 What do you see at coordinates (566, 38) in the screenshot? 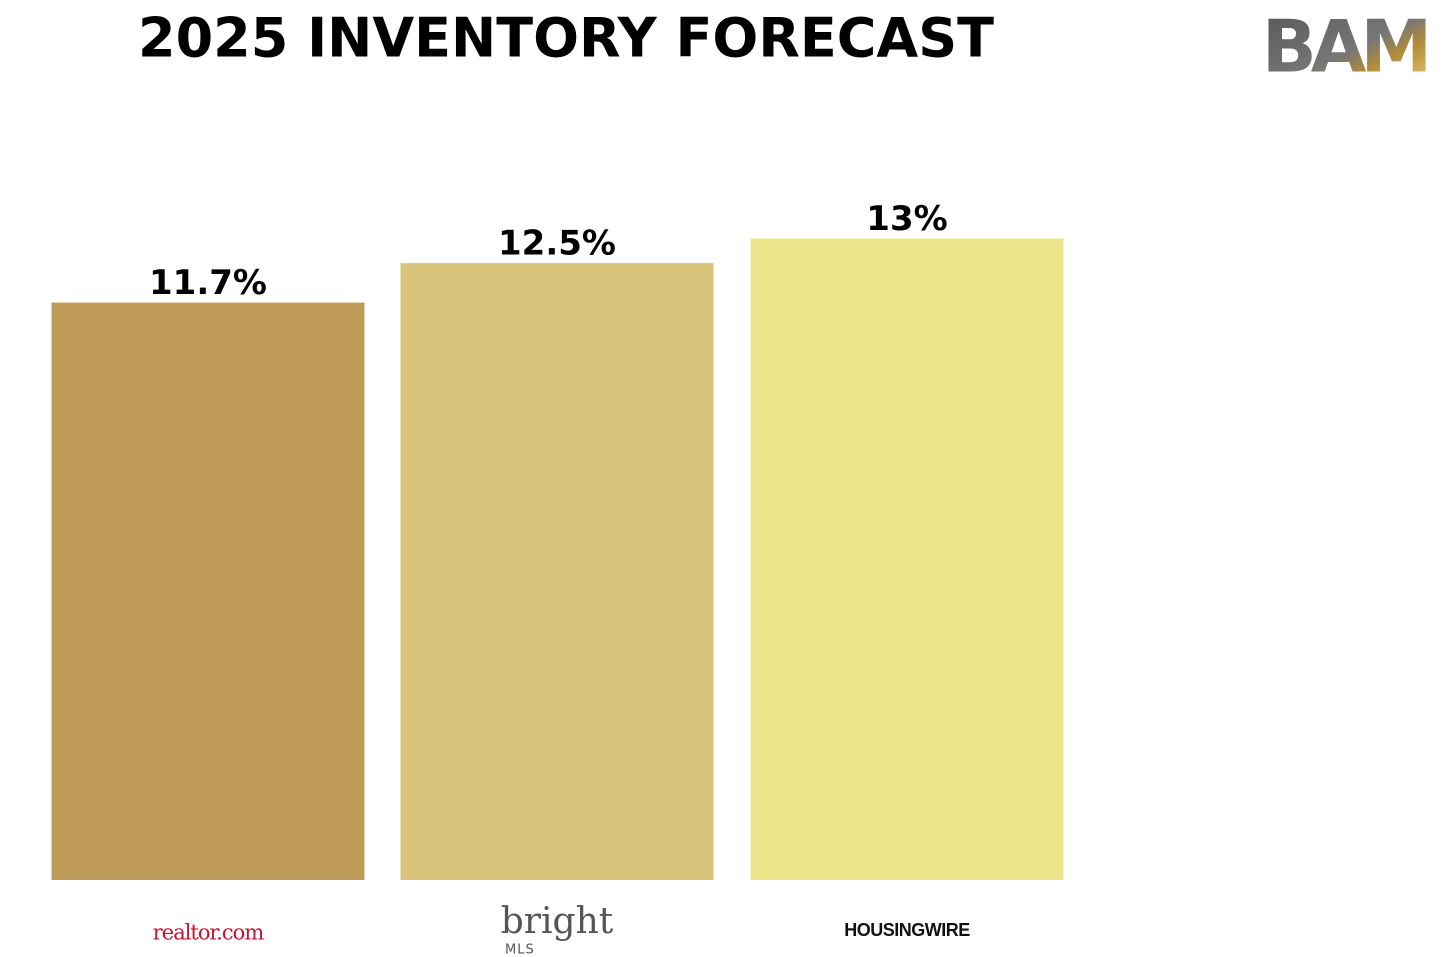
I see `chart-title: 2025 INVENTORY FORECAST` at bounding box center [566, 38].